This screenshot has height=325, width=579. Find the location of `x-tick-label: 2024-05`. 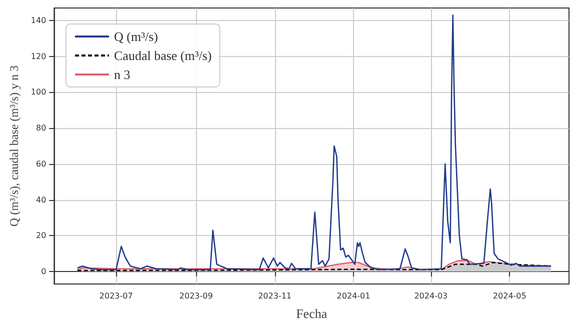

x-tick-label: 2024-05 is located at coordinates (509, 296).